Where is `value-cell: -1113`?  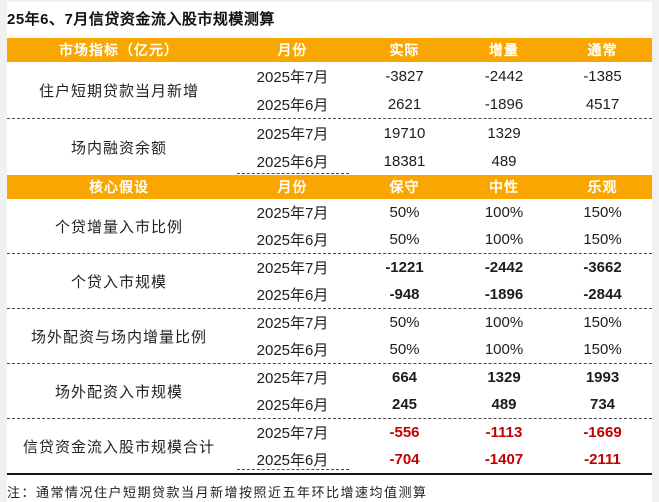 value-cell: -1113 is located at coordinates (504, 432).